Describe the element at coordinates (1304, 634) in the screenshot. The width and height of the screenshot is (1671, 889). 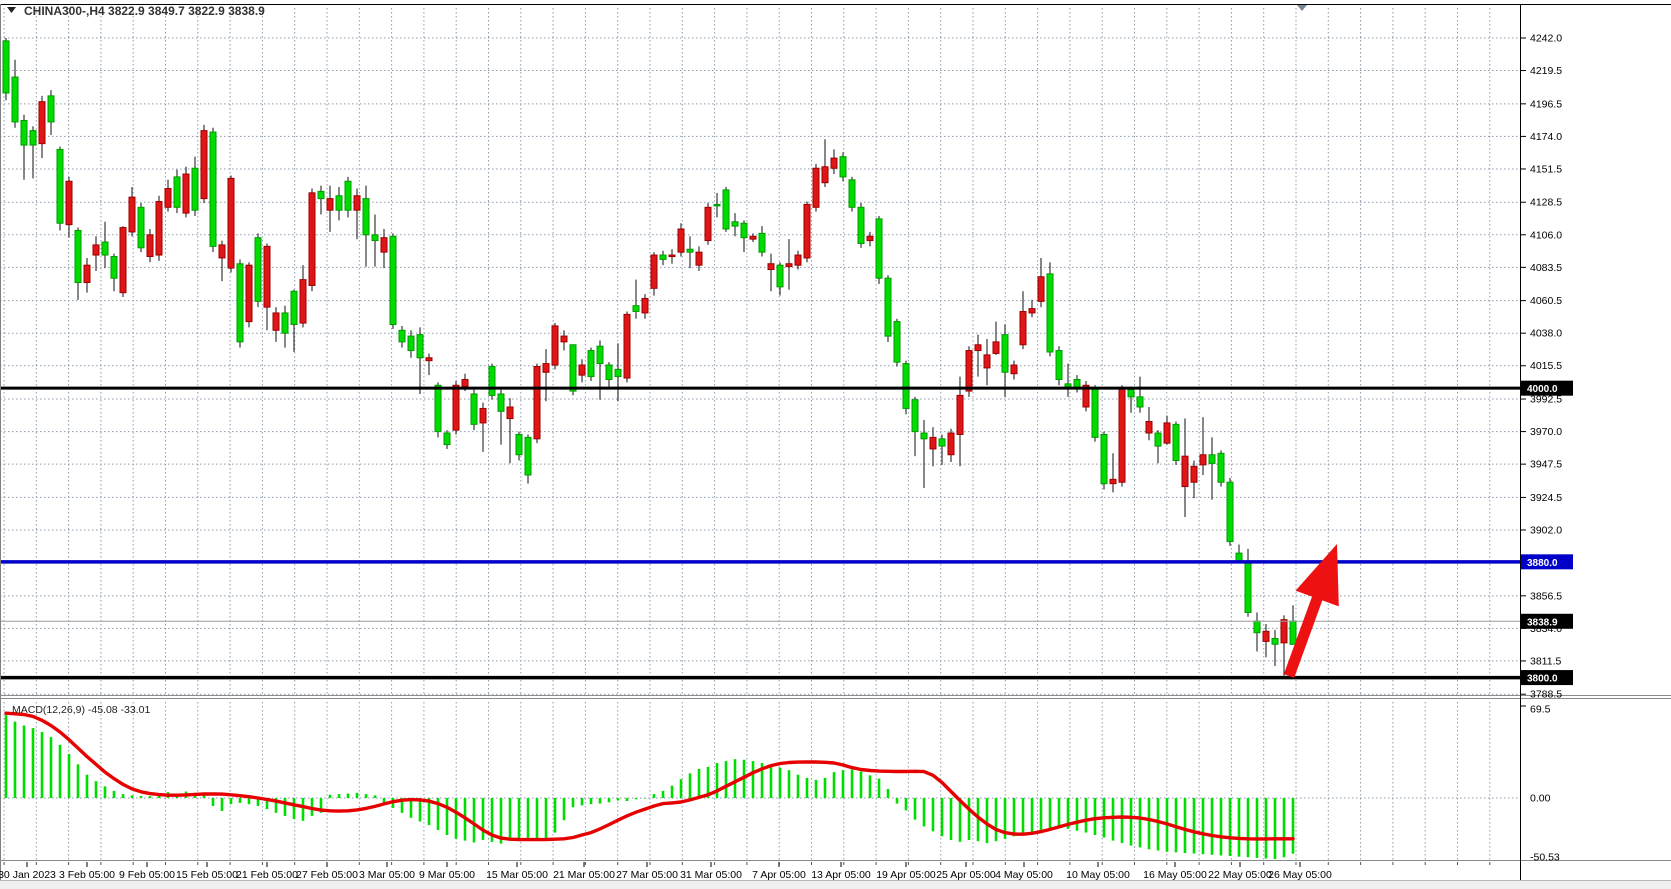
I see `arrow-shaft` at that location.